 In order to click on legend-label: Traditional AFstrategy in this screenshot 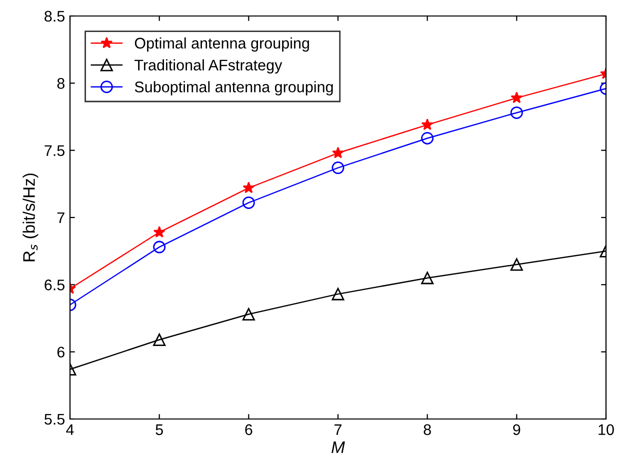, I will do `click(208, 66)`.